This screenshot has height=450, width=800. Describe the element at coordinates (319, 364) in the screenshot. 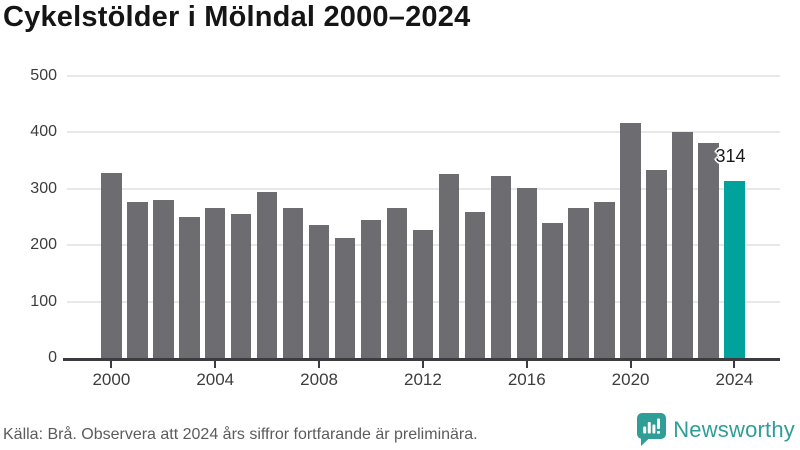

I see `x-tick-2008` at that location.